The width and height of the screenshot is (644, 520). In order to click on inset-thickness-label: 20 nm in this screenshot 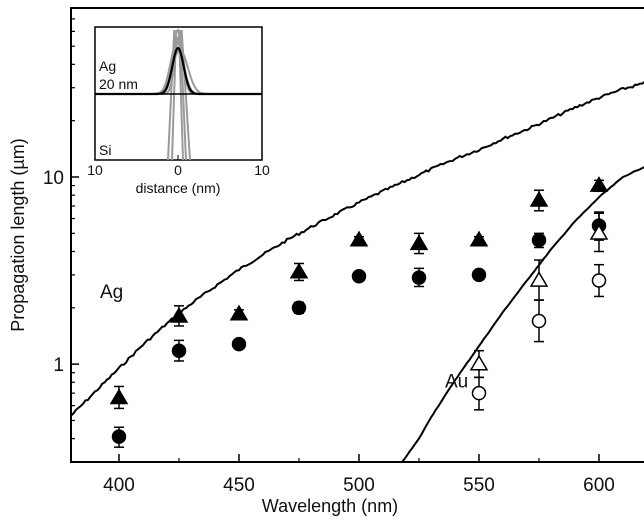, I will do `click(118, 84)`.